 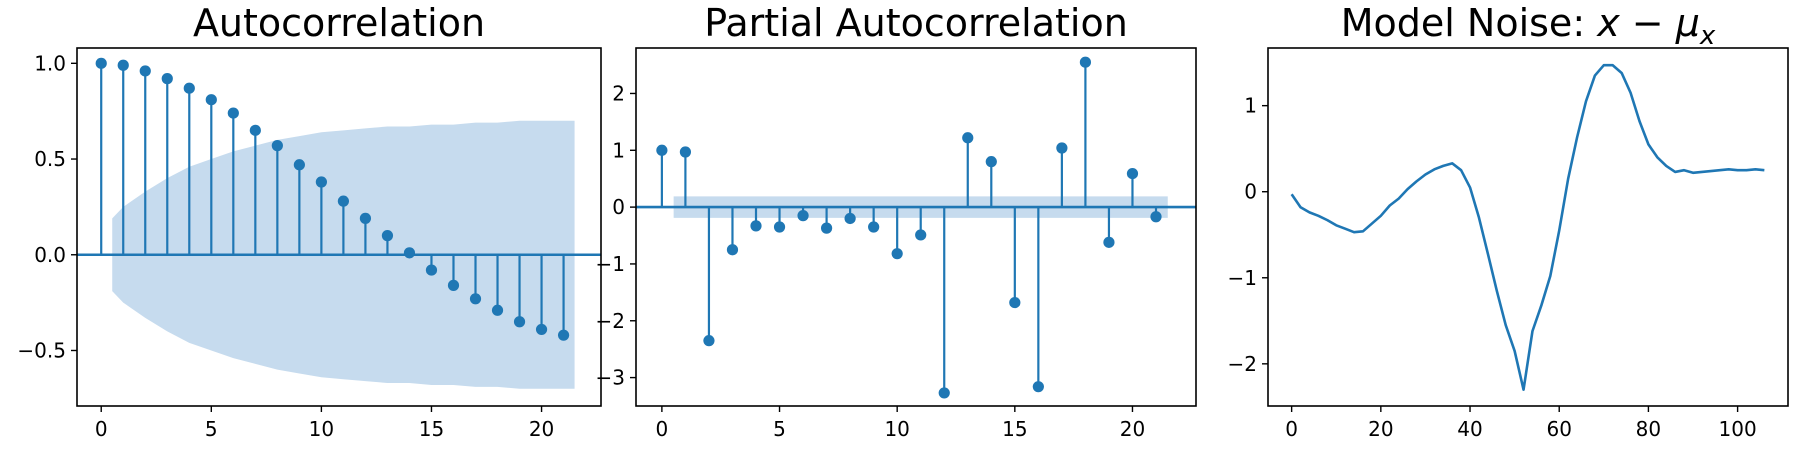 I want to click on pacf-xtick-label: 5, so click(x=779, y=429).